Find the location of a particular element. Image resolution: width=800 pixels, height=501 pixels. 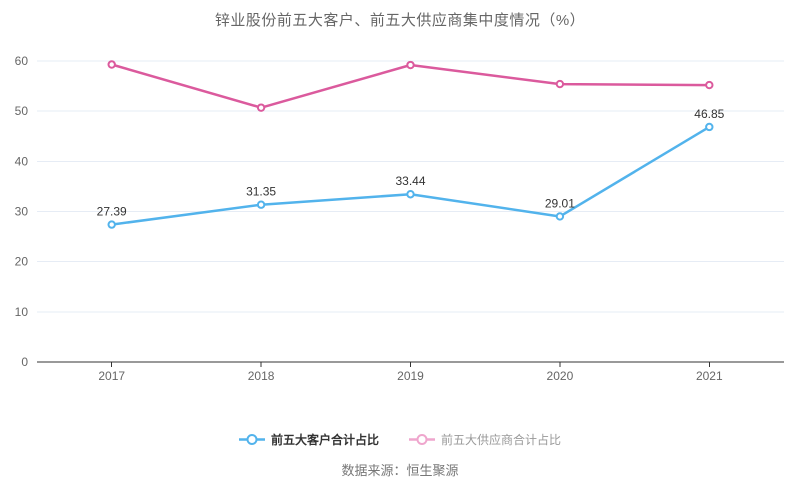

data-label-2017: 27.39 is located at coordinates (112, 212).